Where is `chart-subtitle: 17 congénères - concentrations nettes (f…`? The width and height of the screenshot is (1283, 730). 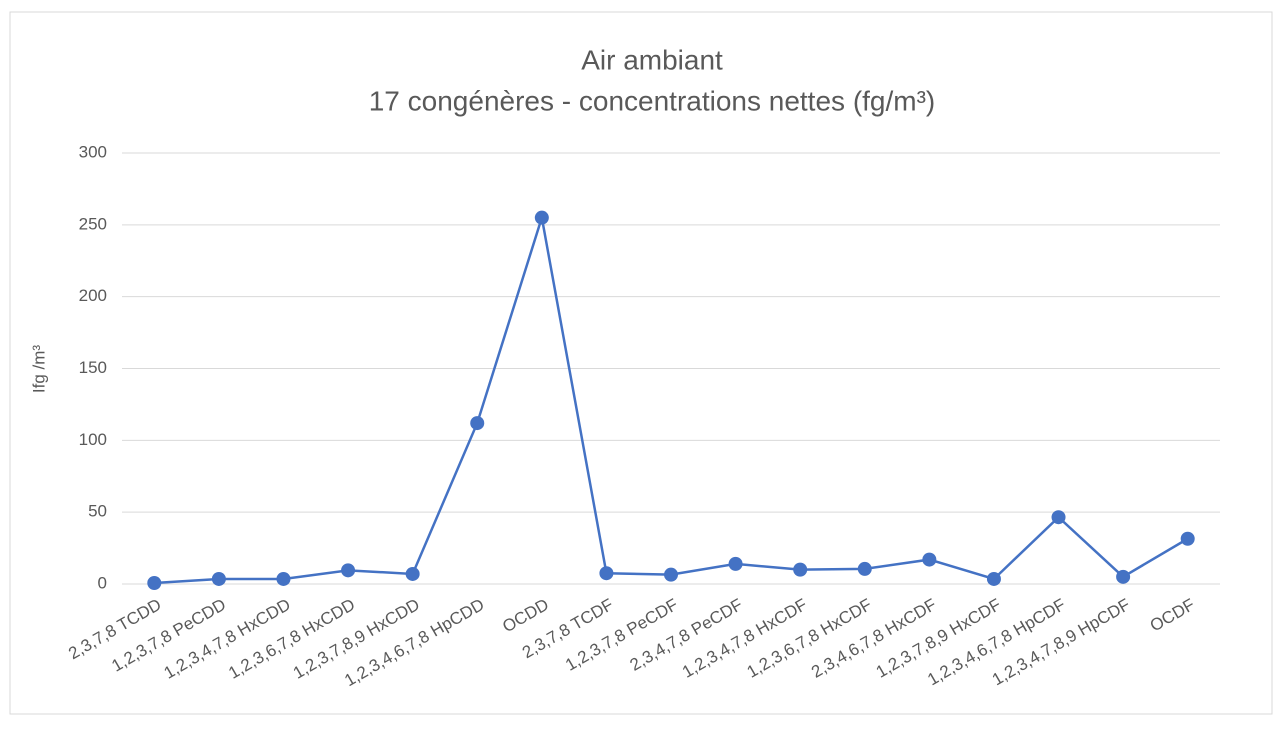
chart-subtitle: 17 congénères - concentrations nettes (f… is located at coordinates (652, 100).